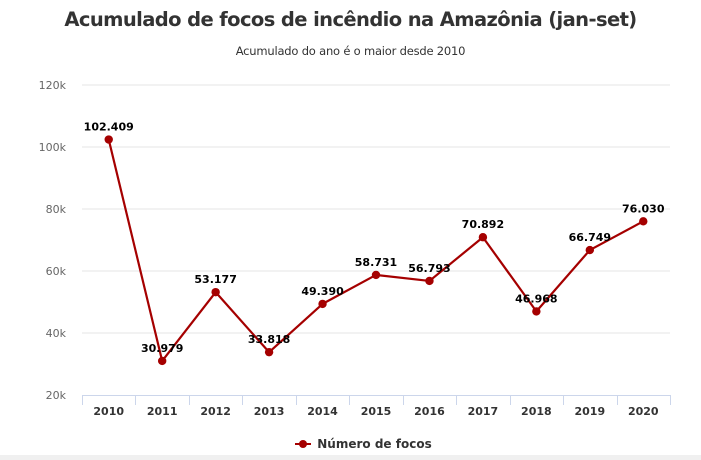 The width and height of the screenshot is (701, 460). I want to click on x-tick-label: 2019, so click(590, 411).